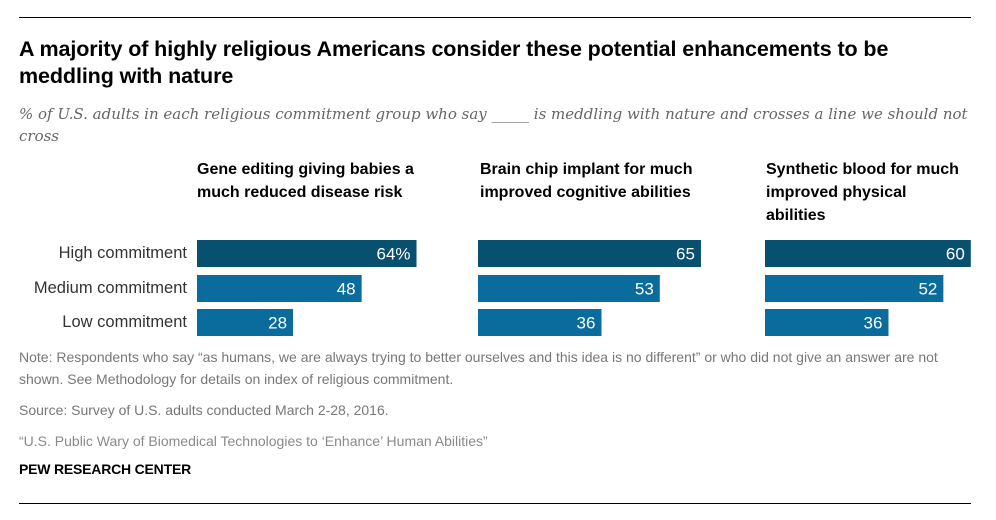  What do you see at coordinates (279, 288) in the screenshot?
I see `bar-panel1-medium` at bounding box center [279, 288].